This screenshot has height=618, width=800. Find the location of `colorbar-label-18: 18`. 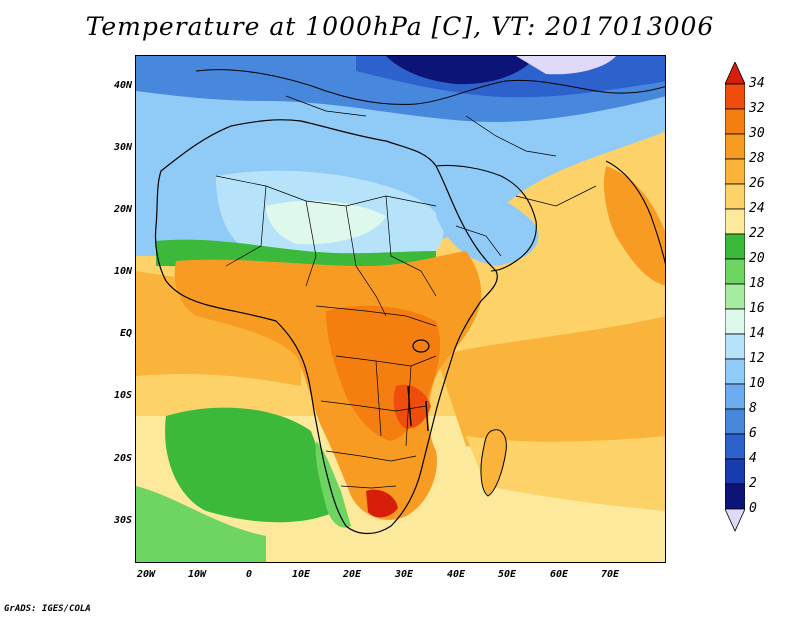

colorbar-label-18: 18 is located at coordinates (757, 283).